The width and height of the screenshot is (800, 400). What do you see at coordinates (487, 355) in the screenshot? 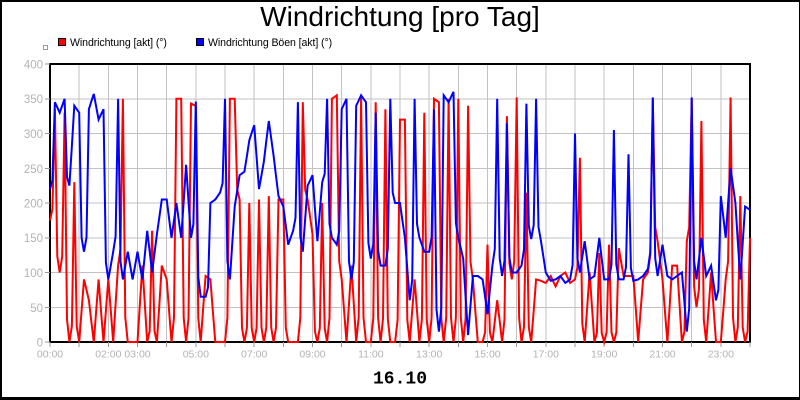
I see `svg-text: 15:00` at bounding box center [487, 355].